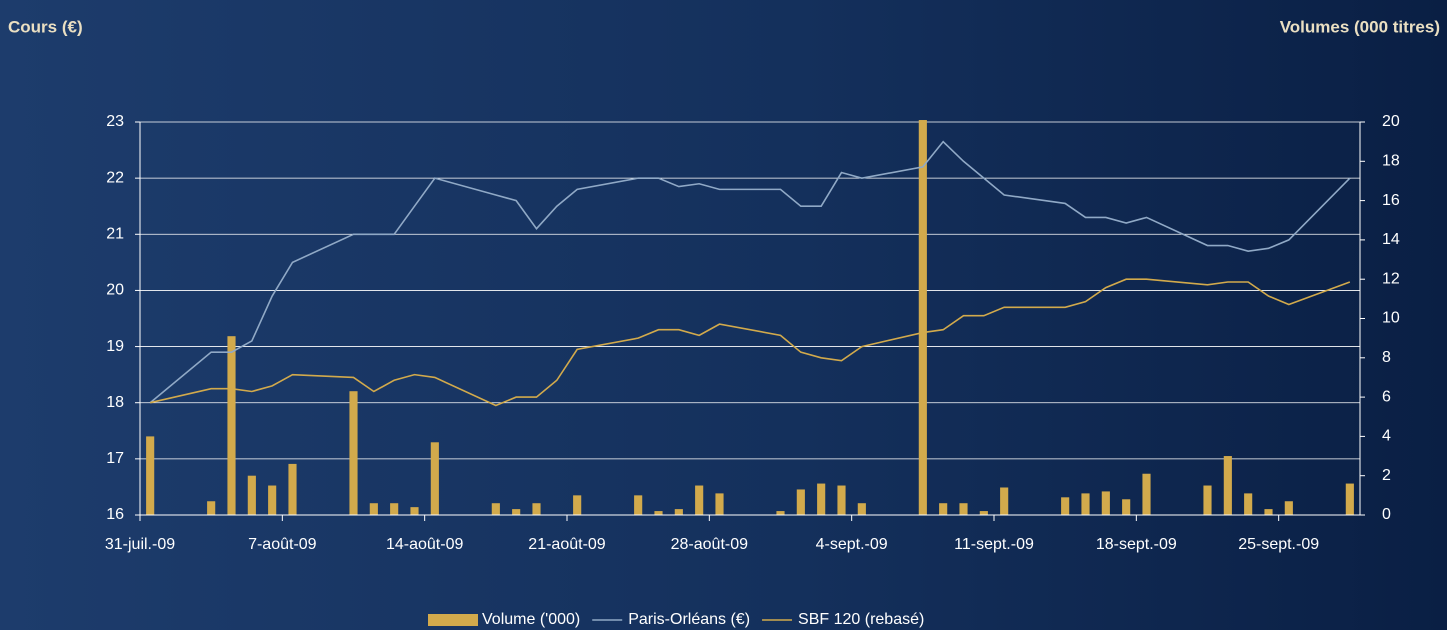  I want to click on y2-tick-label: 12, so click(1391, 278).